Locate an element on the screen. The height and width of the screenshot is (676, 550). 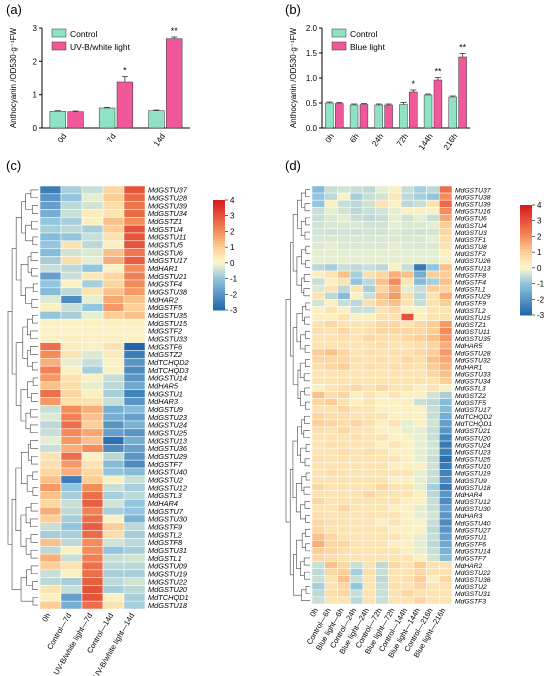
x-tick-label: 7d is located at coordinates (111, 138).